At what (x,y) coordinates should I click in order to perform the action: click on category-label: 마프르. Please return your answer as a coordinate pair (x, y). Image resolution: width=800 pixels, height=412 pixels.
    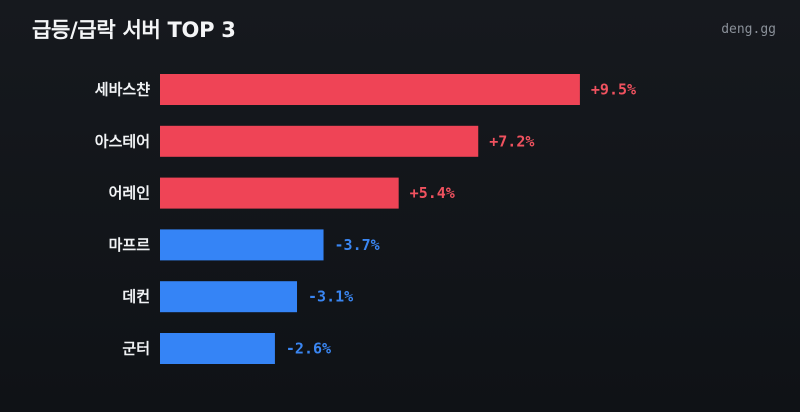
    Looking at the image, I should click on (130, 245).